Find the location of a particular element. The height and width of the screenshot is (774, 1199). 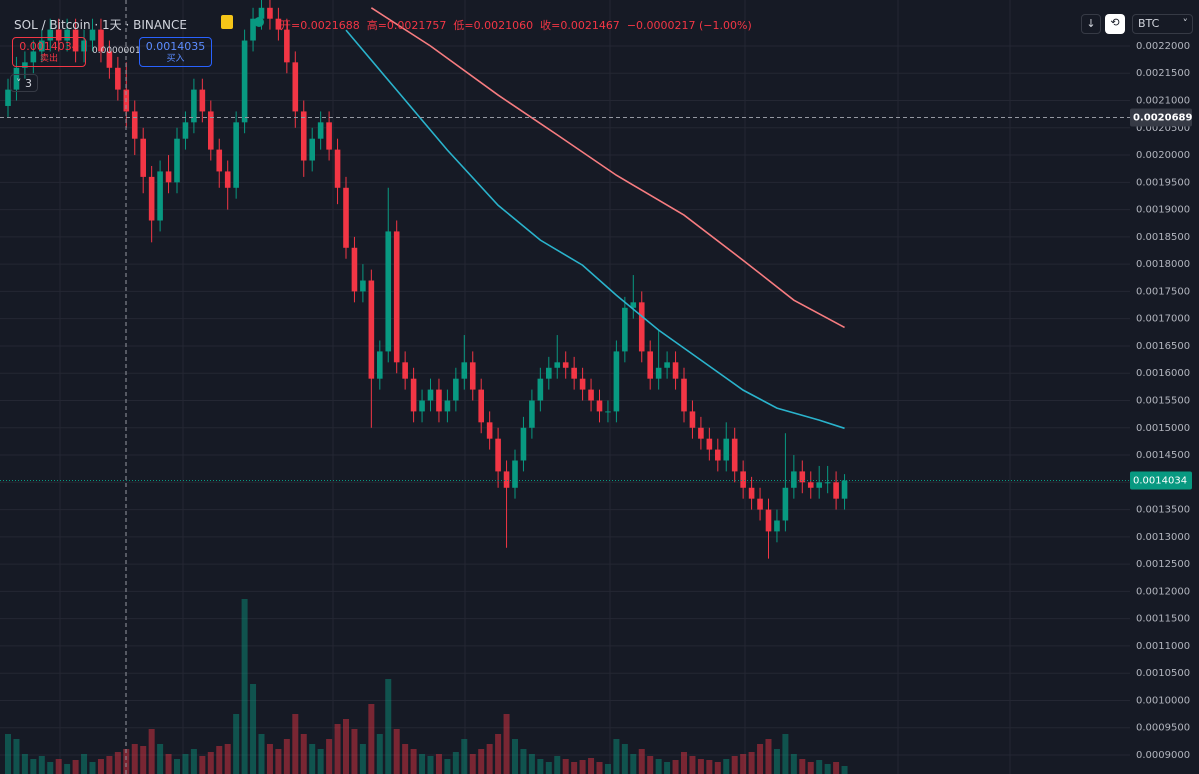

flag-icon is located at coordinates (227, 22).